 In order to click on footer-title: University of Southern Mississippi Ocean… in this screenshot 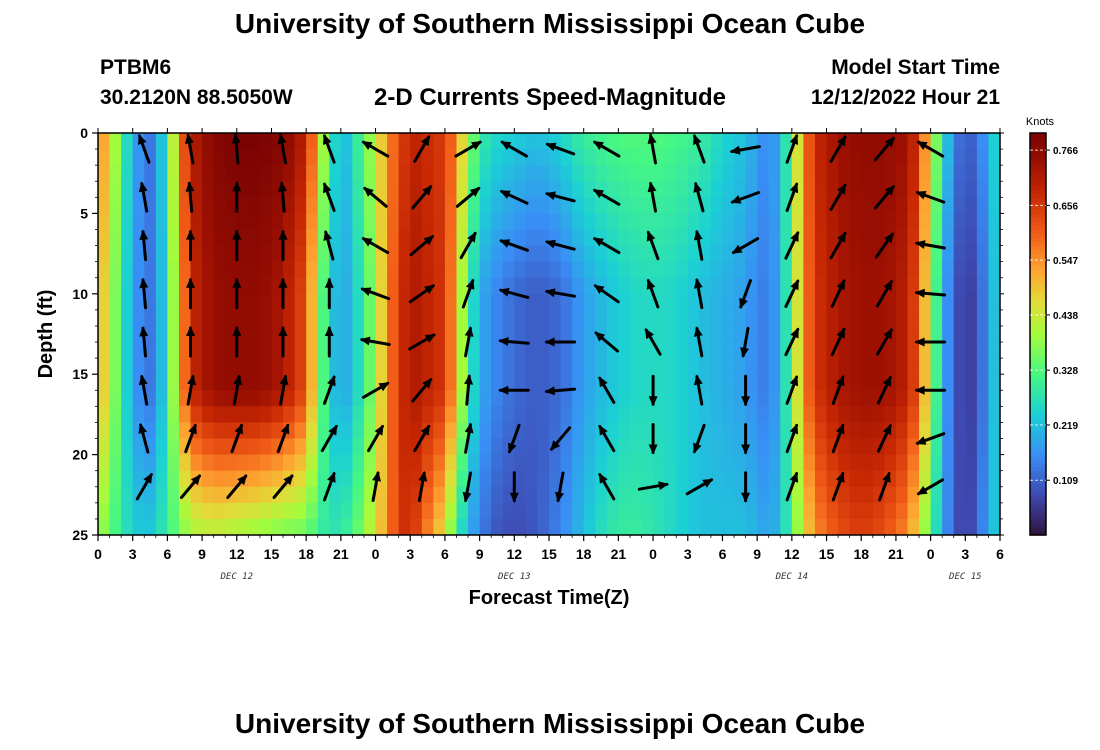, I will do `click(550, 723)`.